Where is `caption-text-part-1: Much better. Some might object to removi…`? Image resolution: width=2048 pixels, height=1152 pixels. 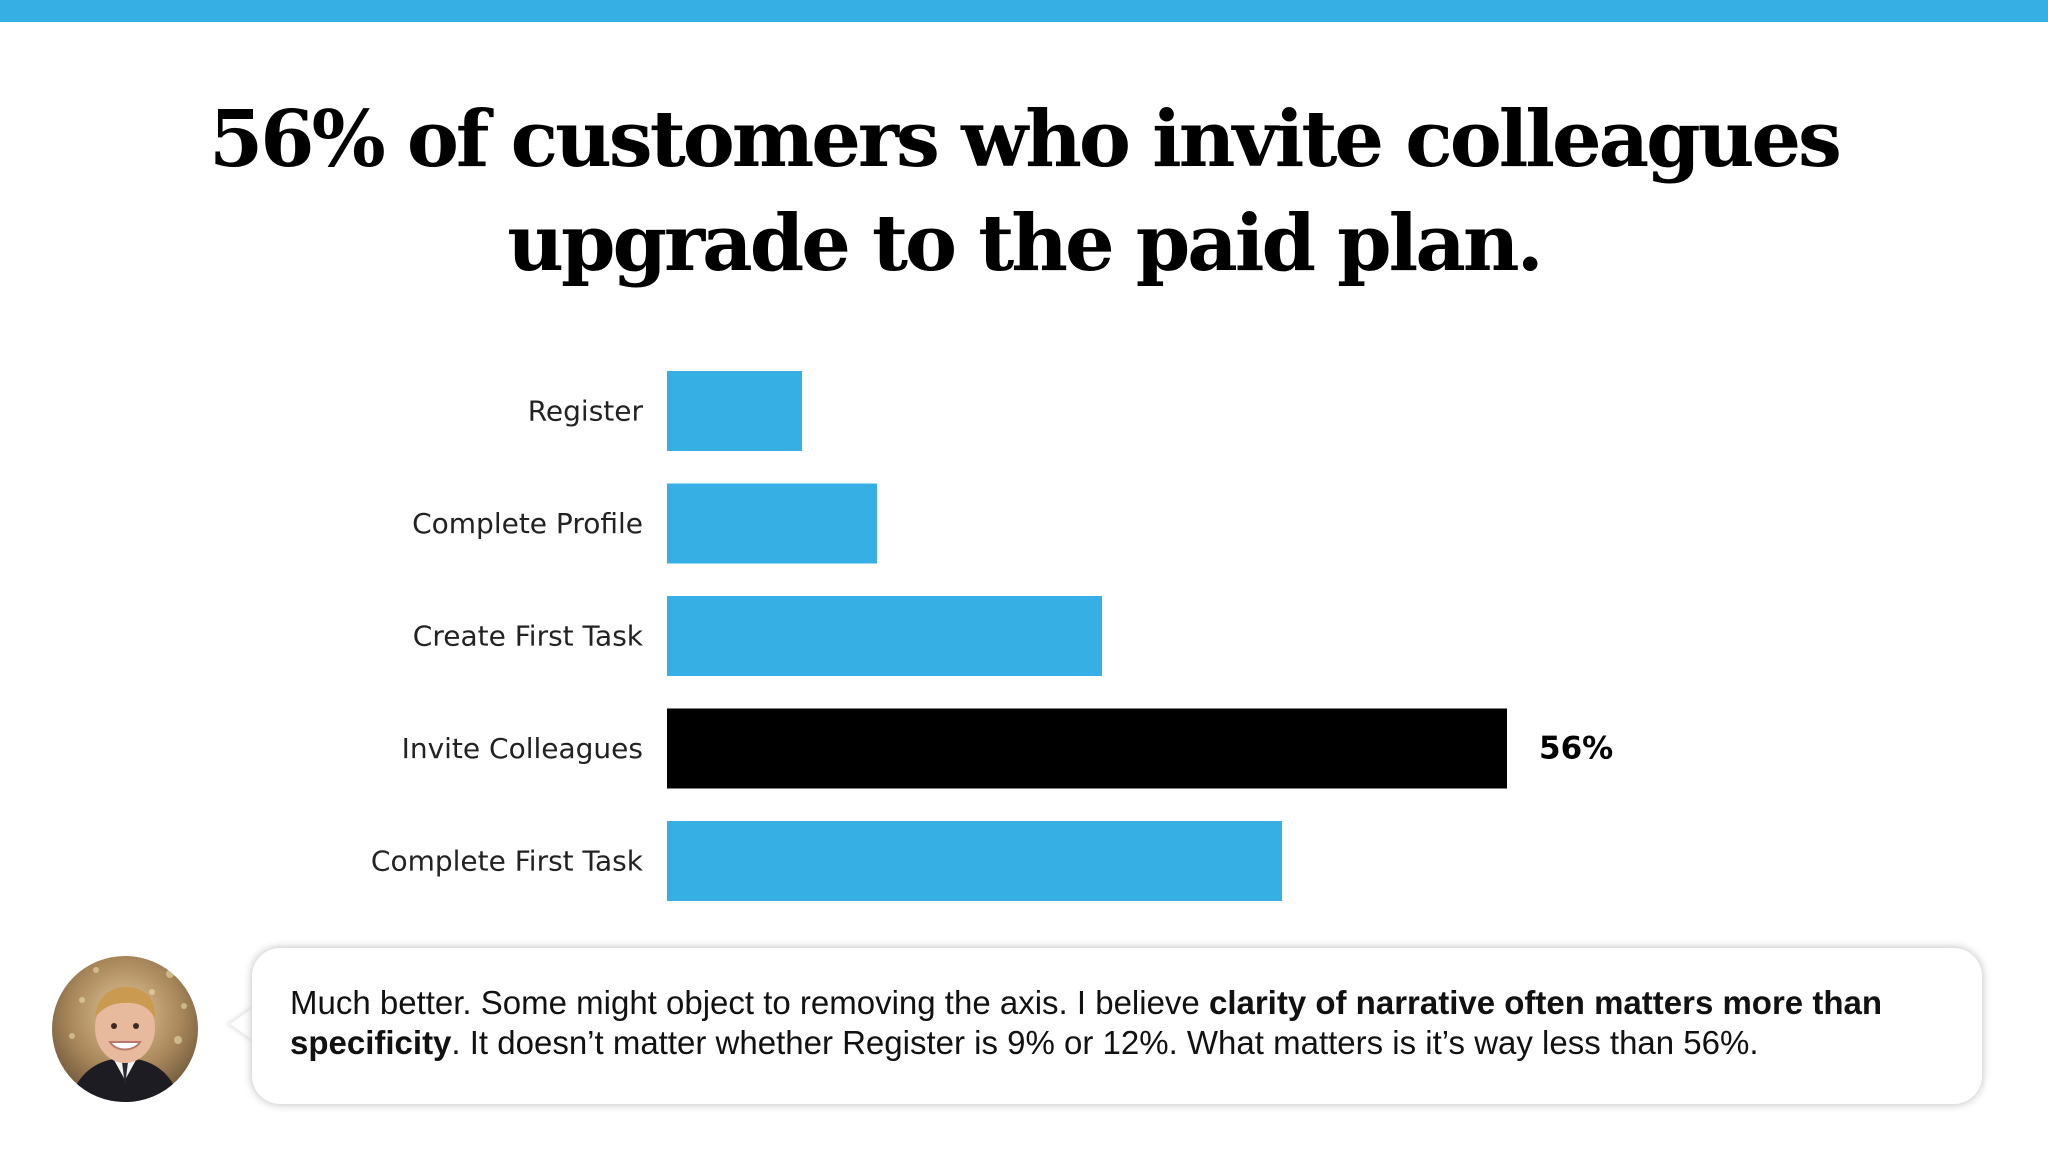
caption-text-part-1: Much better. Some might object to removi… is located at coordinates (749, 1002).